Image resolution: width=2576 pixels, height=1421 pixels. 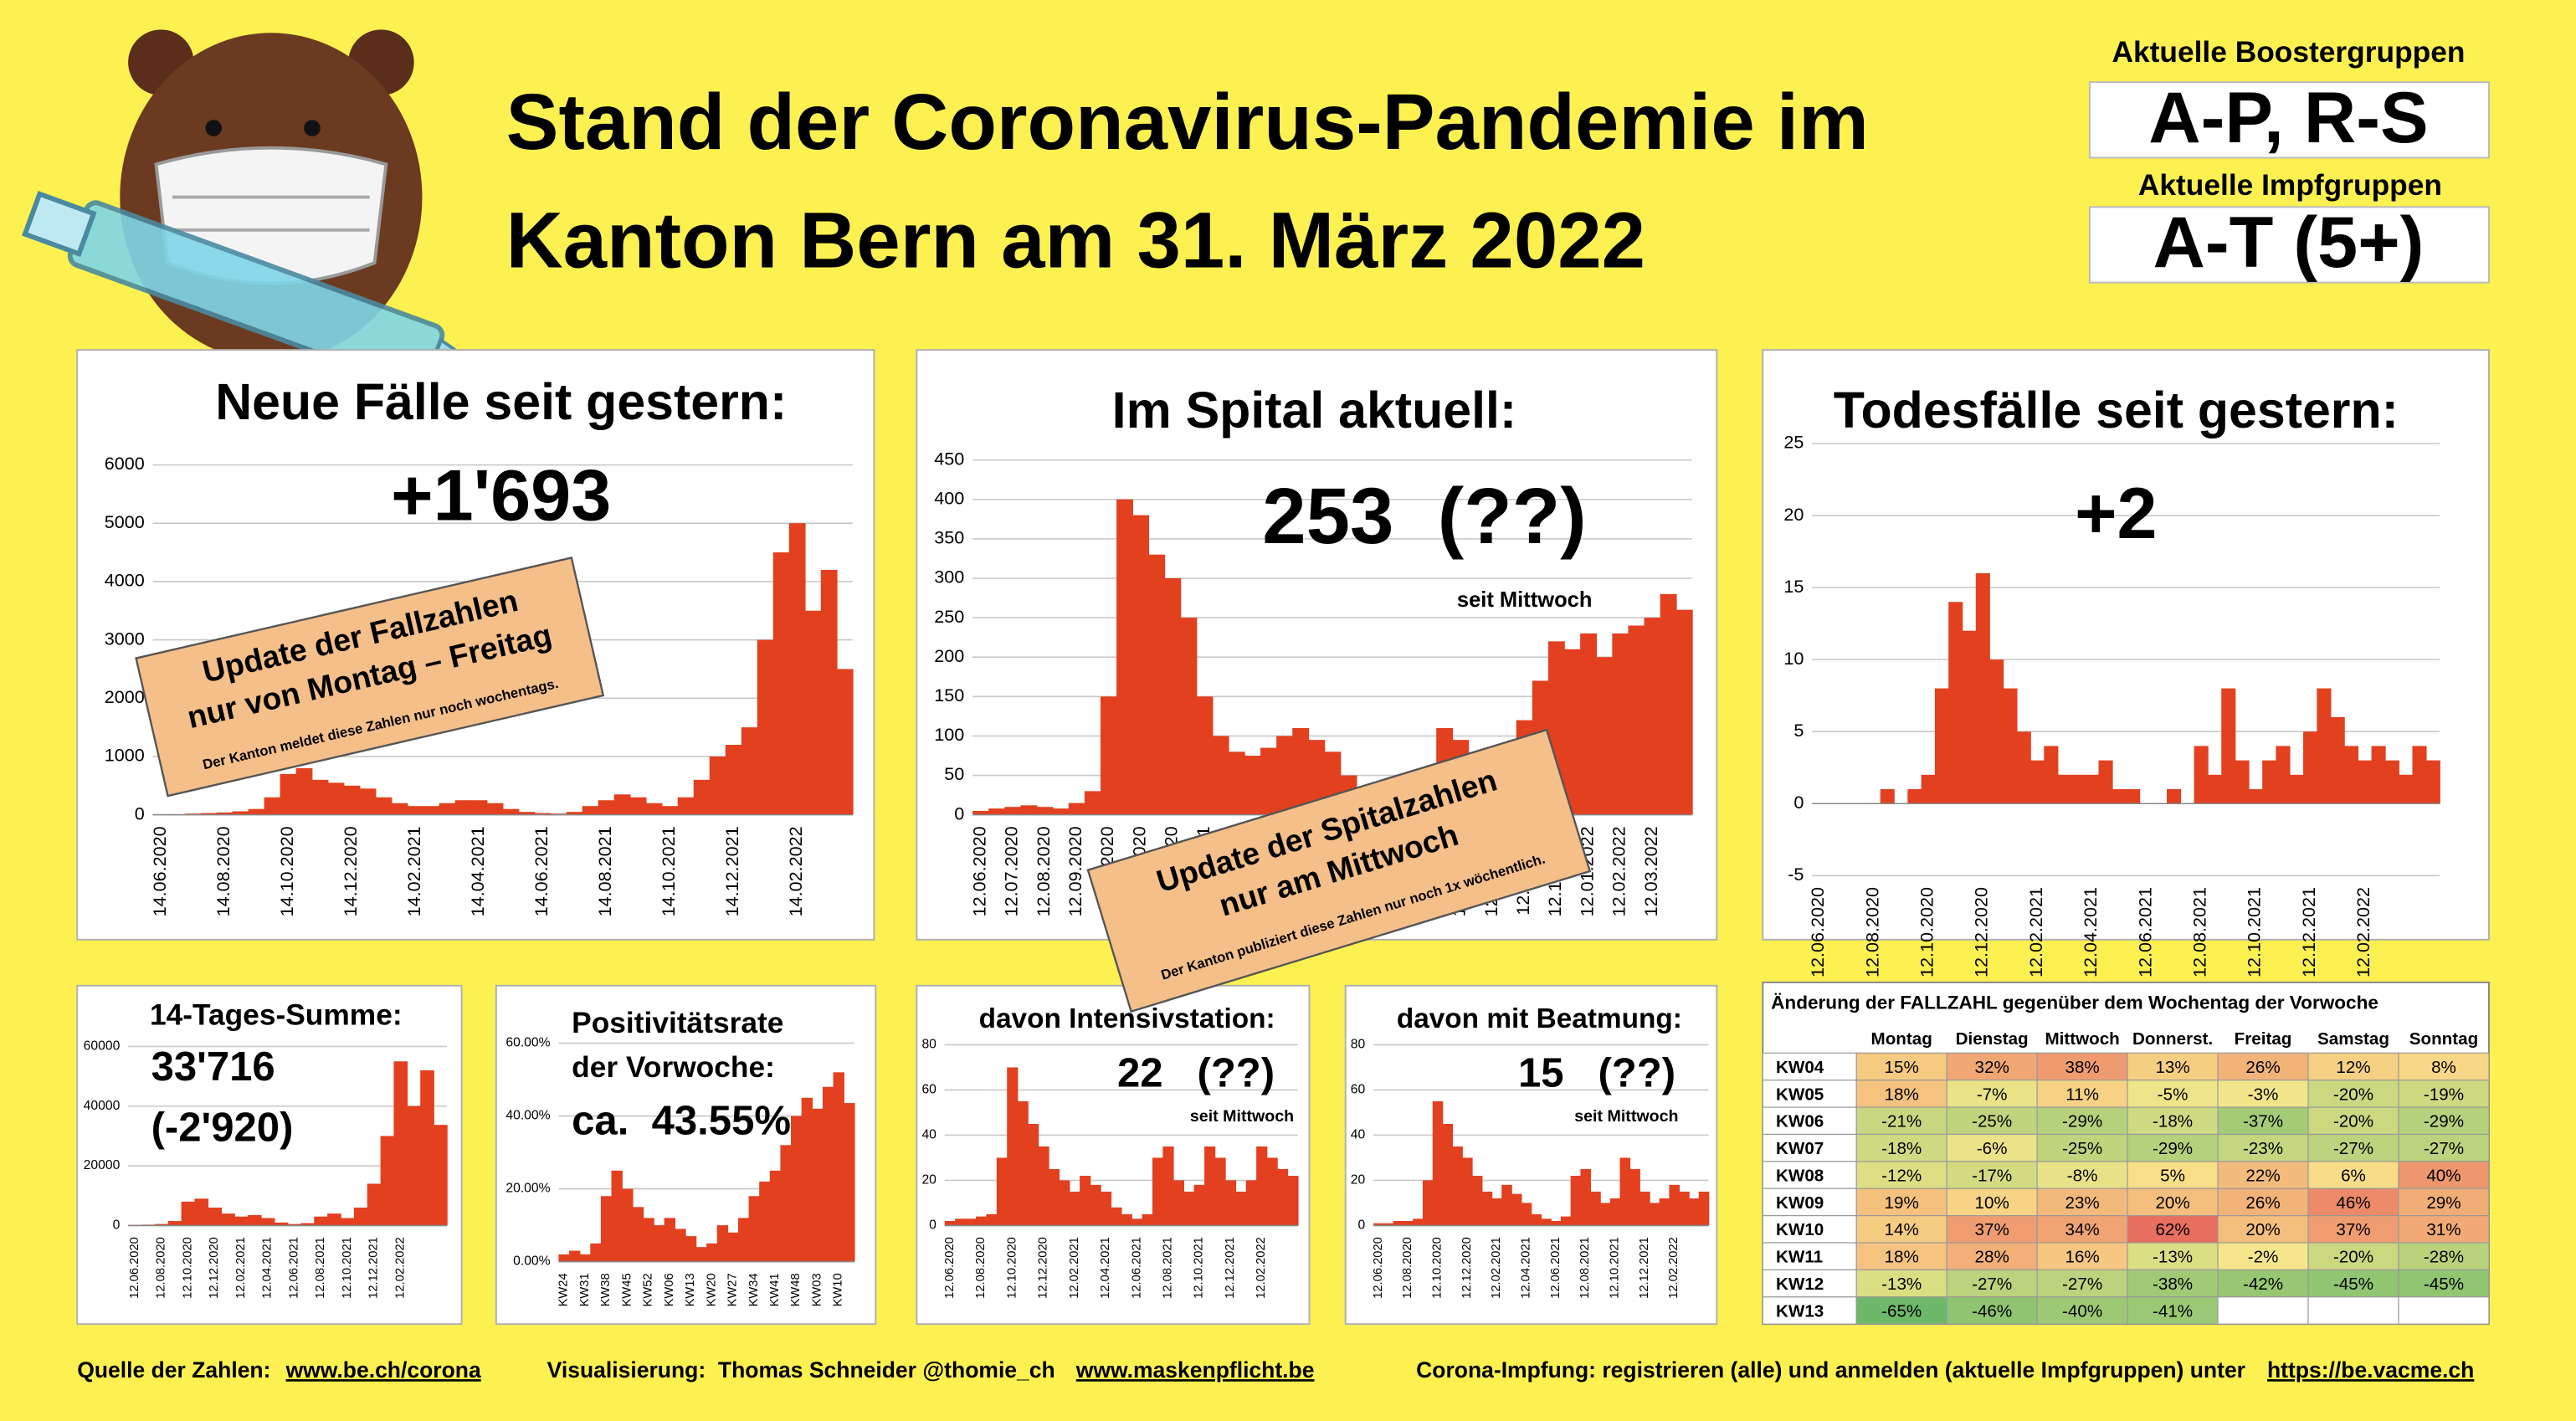 What do you see at coordinates (2353, 1284) in the screenshot?
I see `cell-value: -45%` at bounding box center [2353, 1284].